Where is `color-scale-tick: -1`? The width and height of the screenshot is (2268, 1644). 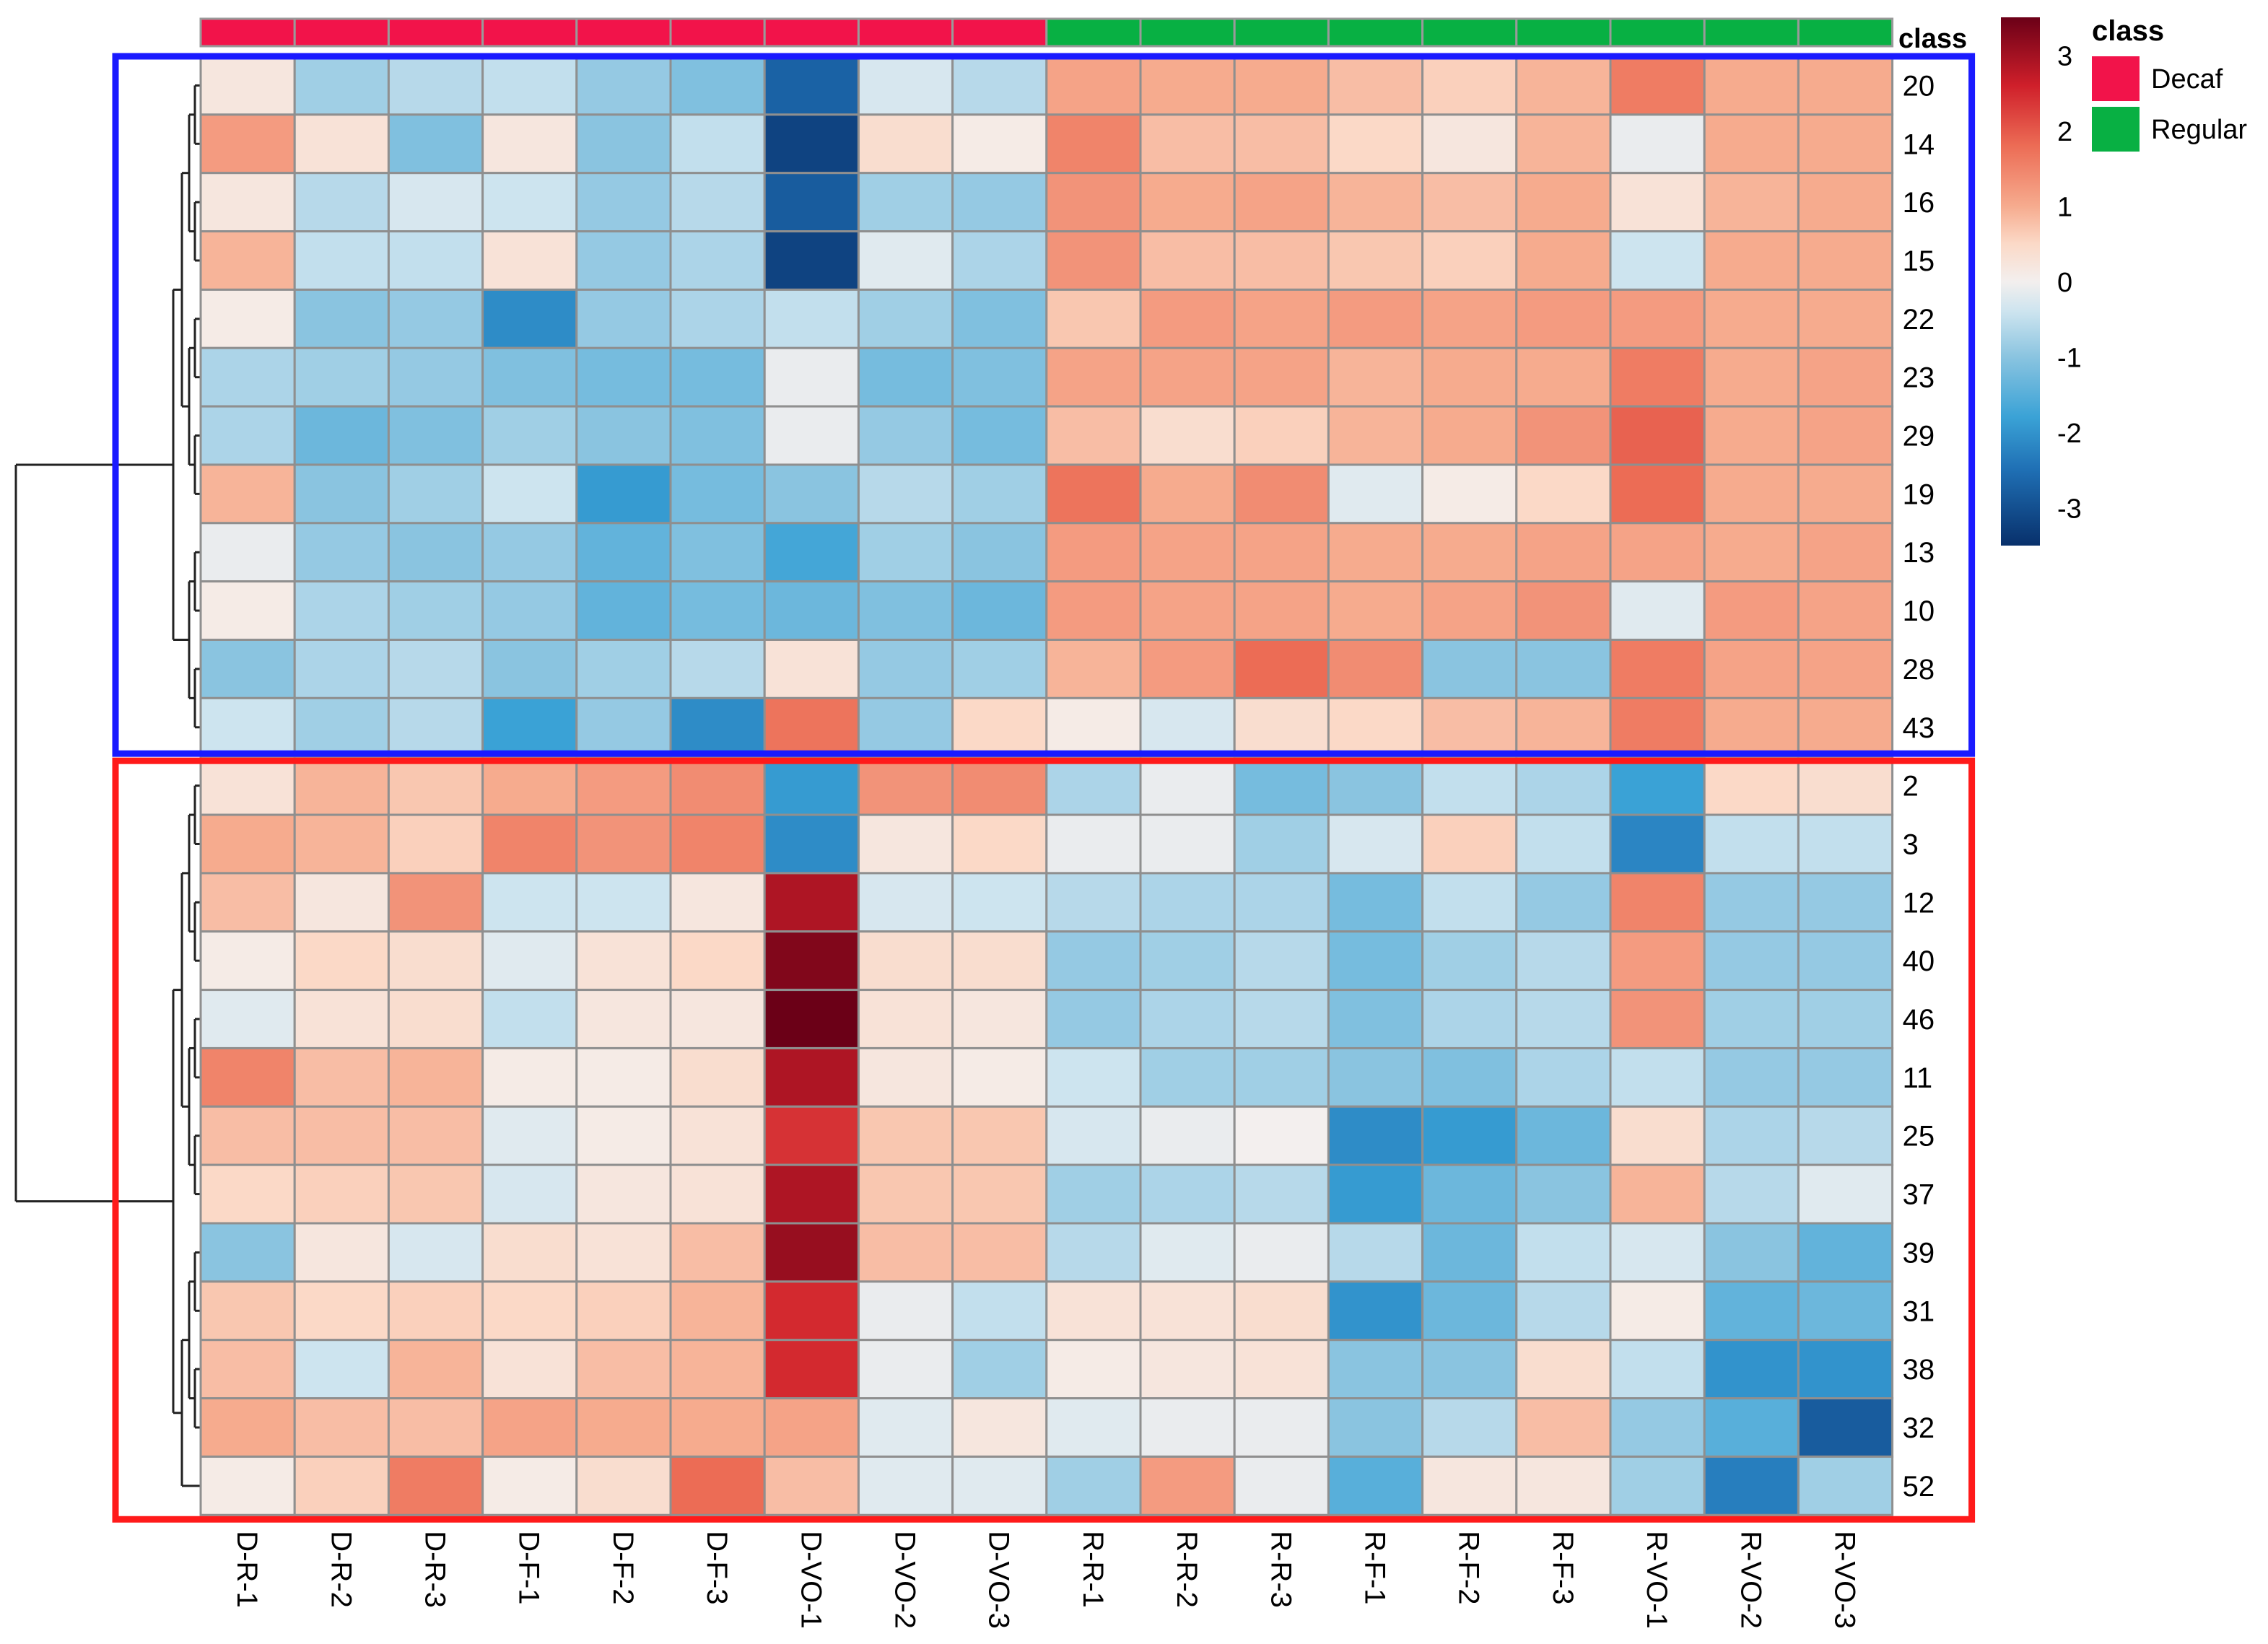
color-scale-tick: -1 is located at coordinates (2069, 359).